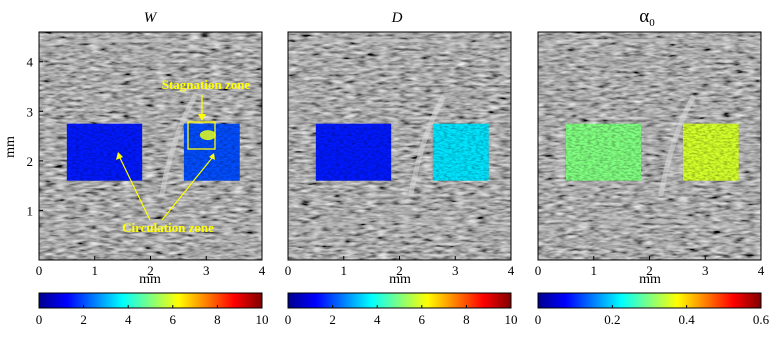  What do you see at coordinates (135, 189) in the screenshot?
I see `circulation-arrow-left` at bounding box center [135, 189].